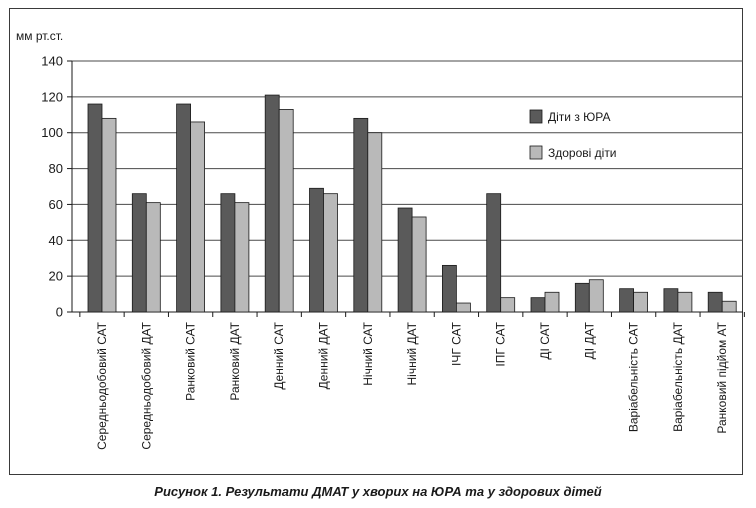 This screenshot has height=508, width=756. What do you see at coordinates (456, 343) in the screenshot?
I see `category-label: ІЧГ САТ` at bounding box center [456, 343].